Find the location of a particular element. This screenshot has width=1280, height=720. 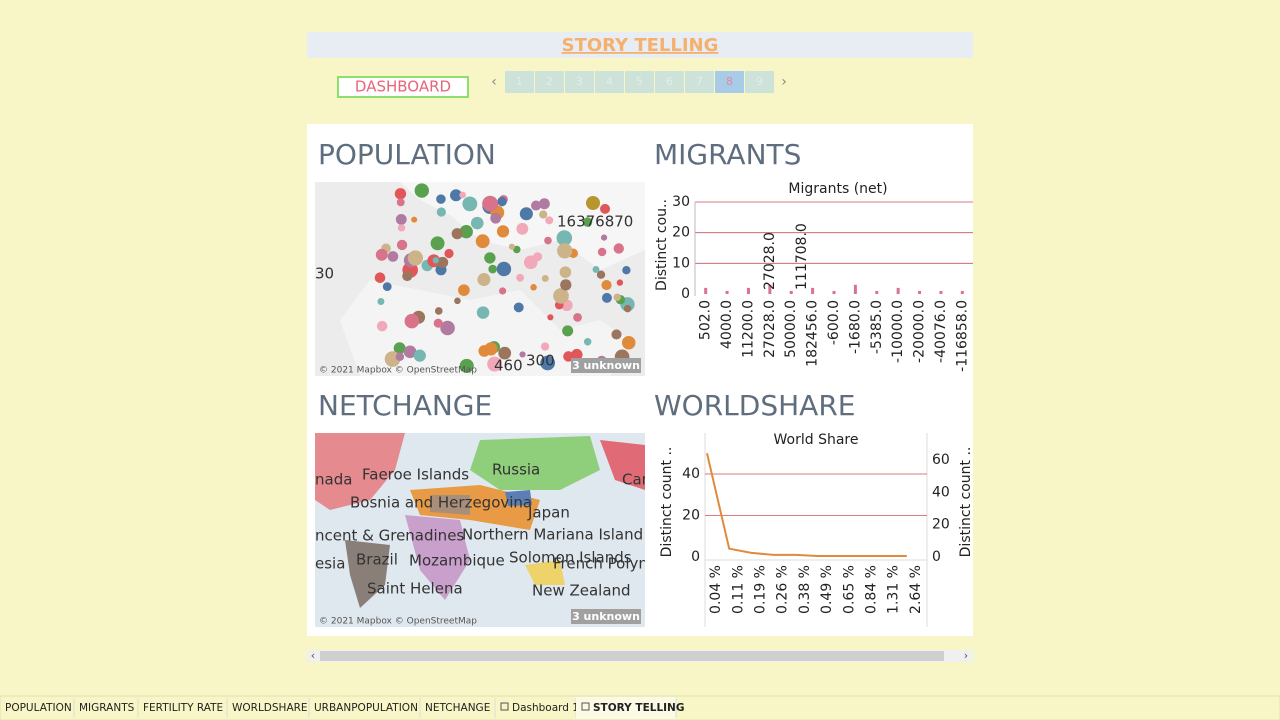

dashboard-button-label: DASHBOARD is located at coordinates (403, 87).